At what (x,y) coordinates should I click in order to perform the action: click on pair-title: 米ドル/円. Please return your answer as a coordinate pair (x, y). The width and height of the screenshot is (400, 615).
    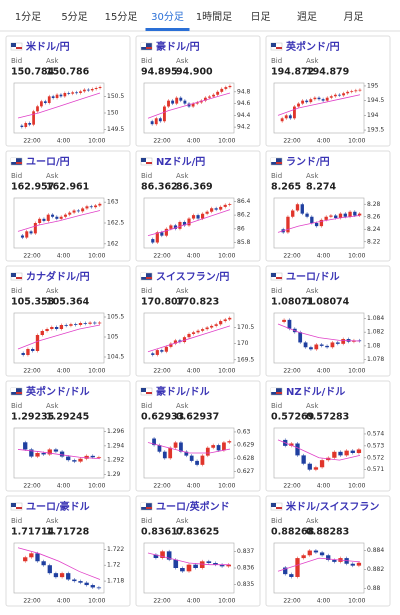
    Looking at the image, I should click on (48, 46).